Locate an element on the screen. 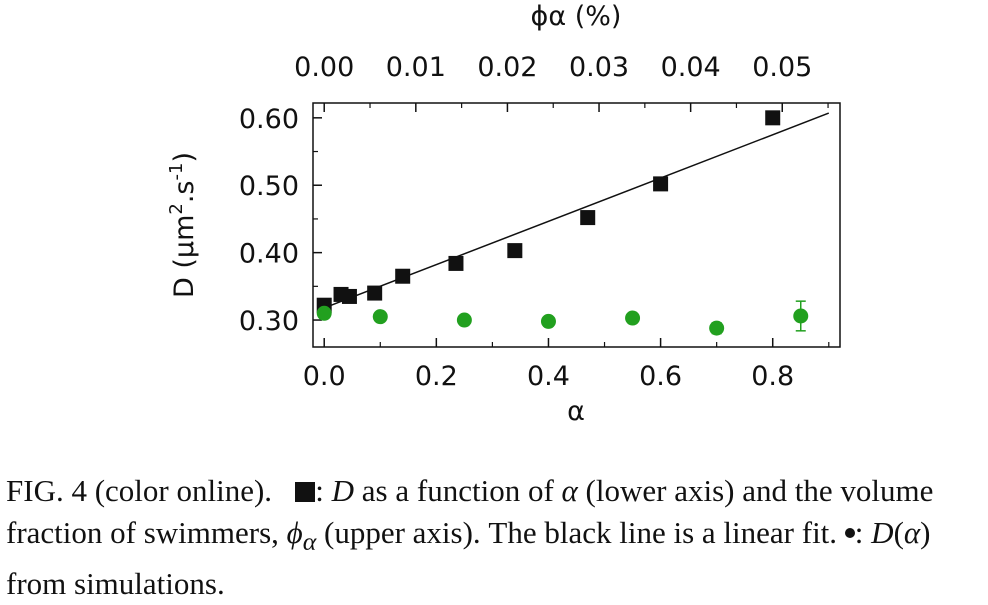 The image size is (988, 605). caption-text: as a function of is located at coordinates (458, 490).